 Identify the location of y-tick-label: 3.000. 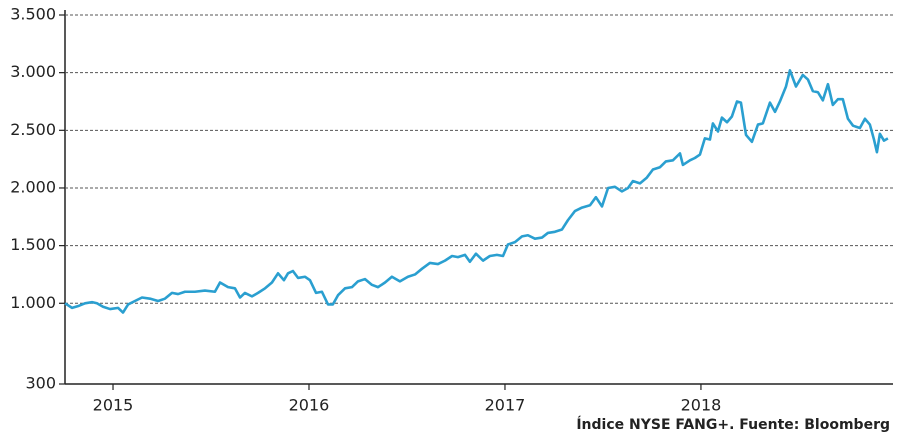
(33, 71).